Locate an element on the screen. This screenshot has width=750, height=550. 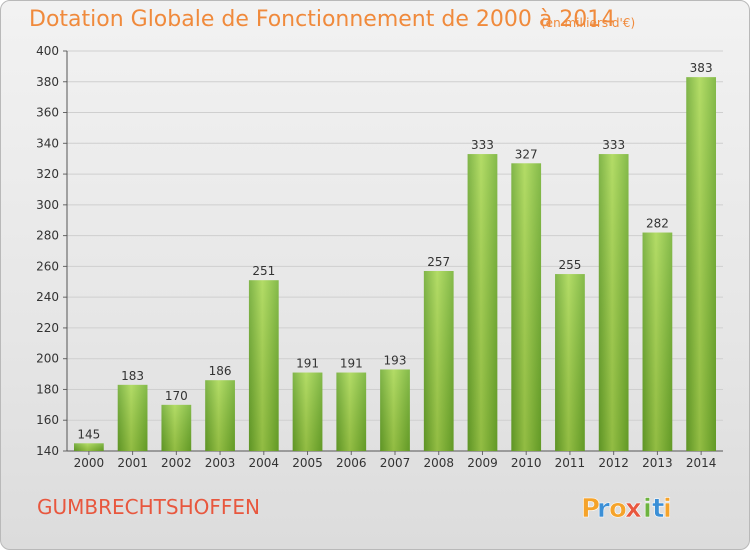
x-tick-label-2007: 2007 is located at coordinates (395, 463).